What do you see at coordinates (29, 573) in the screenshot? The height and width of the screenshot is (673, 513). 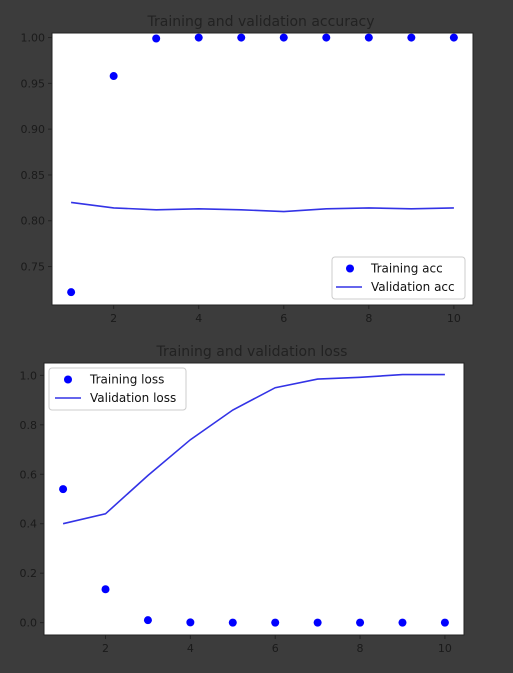 I see `loss-y-tick-label: 0.2` at bounding box center [29, 573].